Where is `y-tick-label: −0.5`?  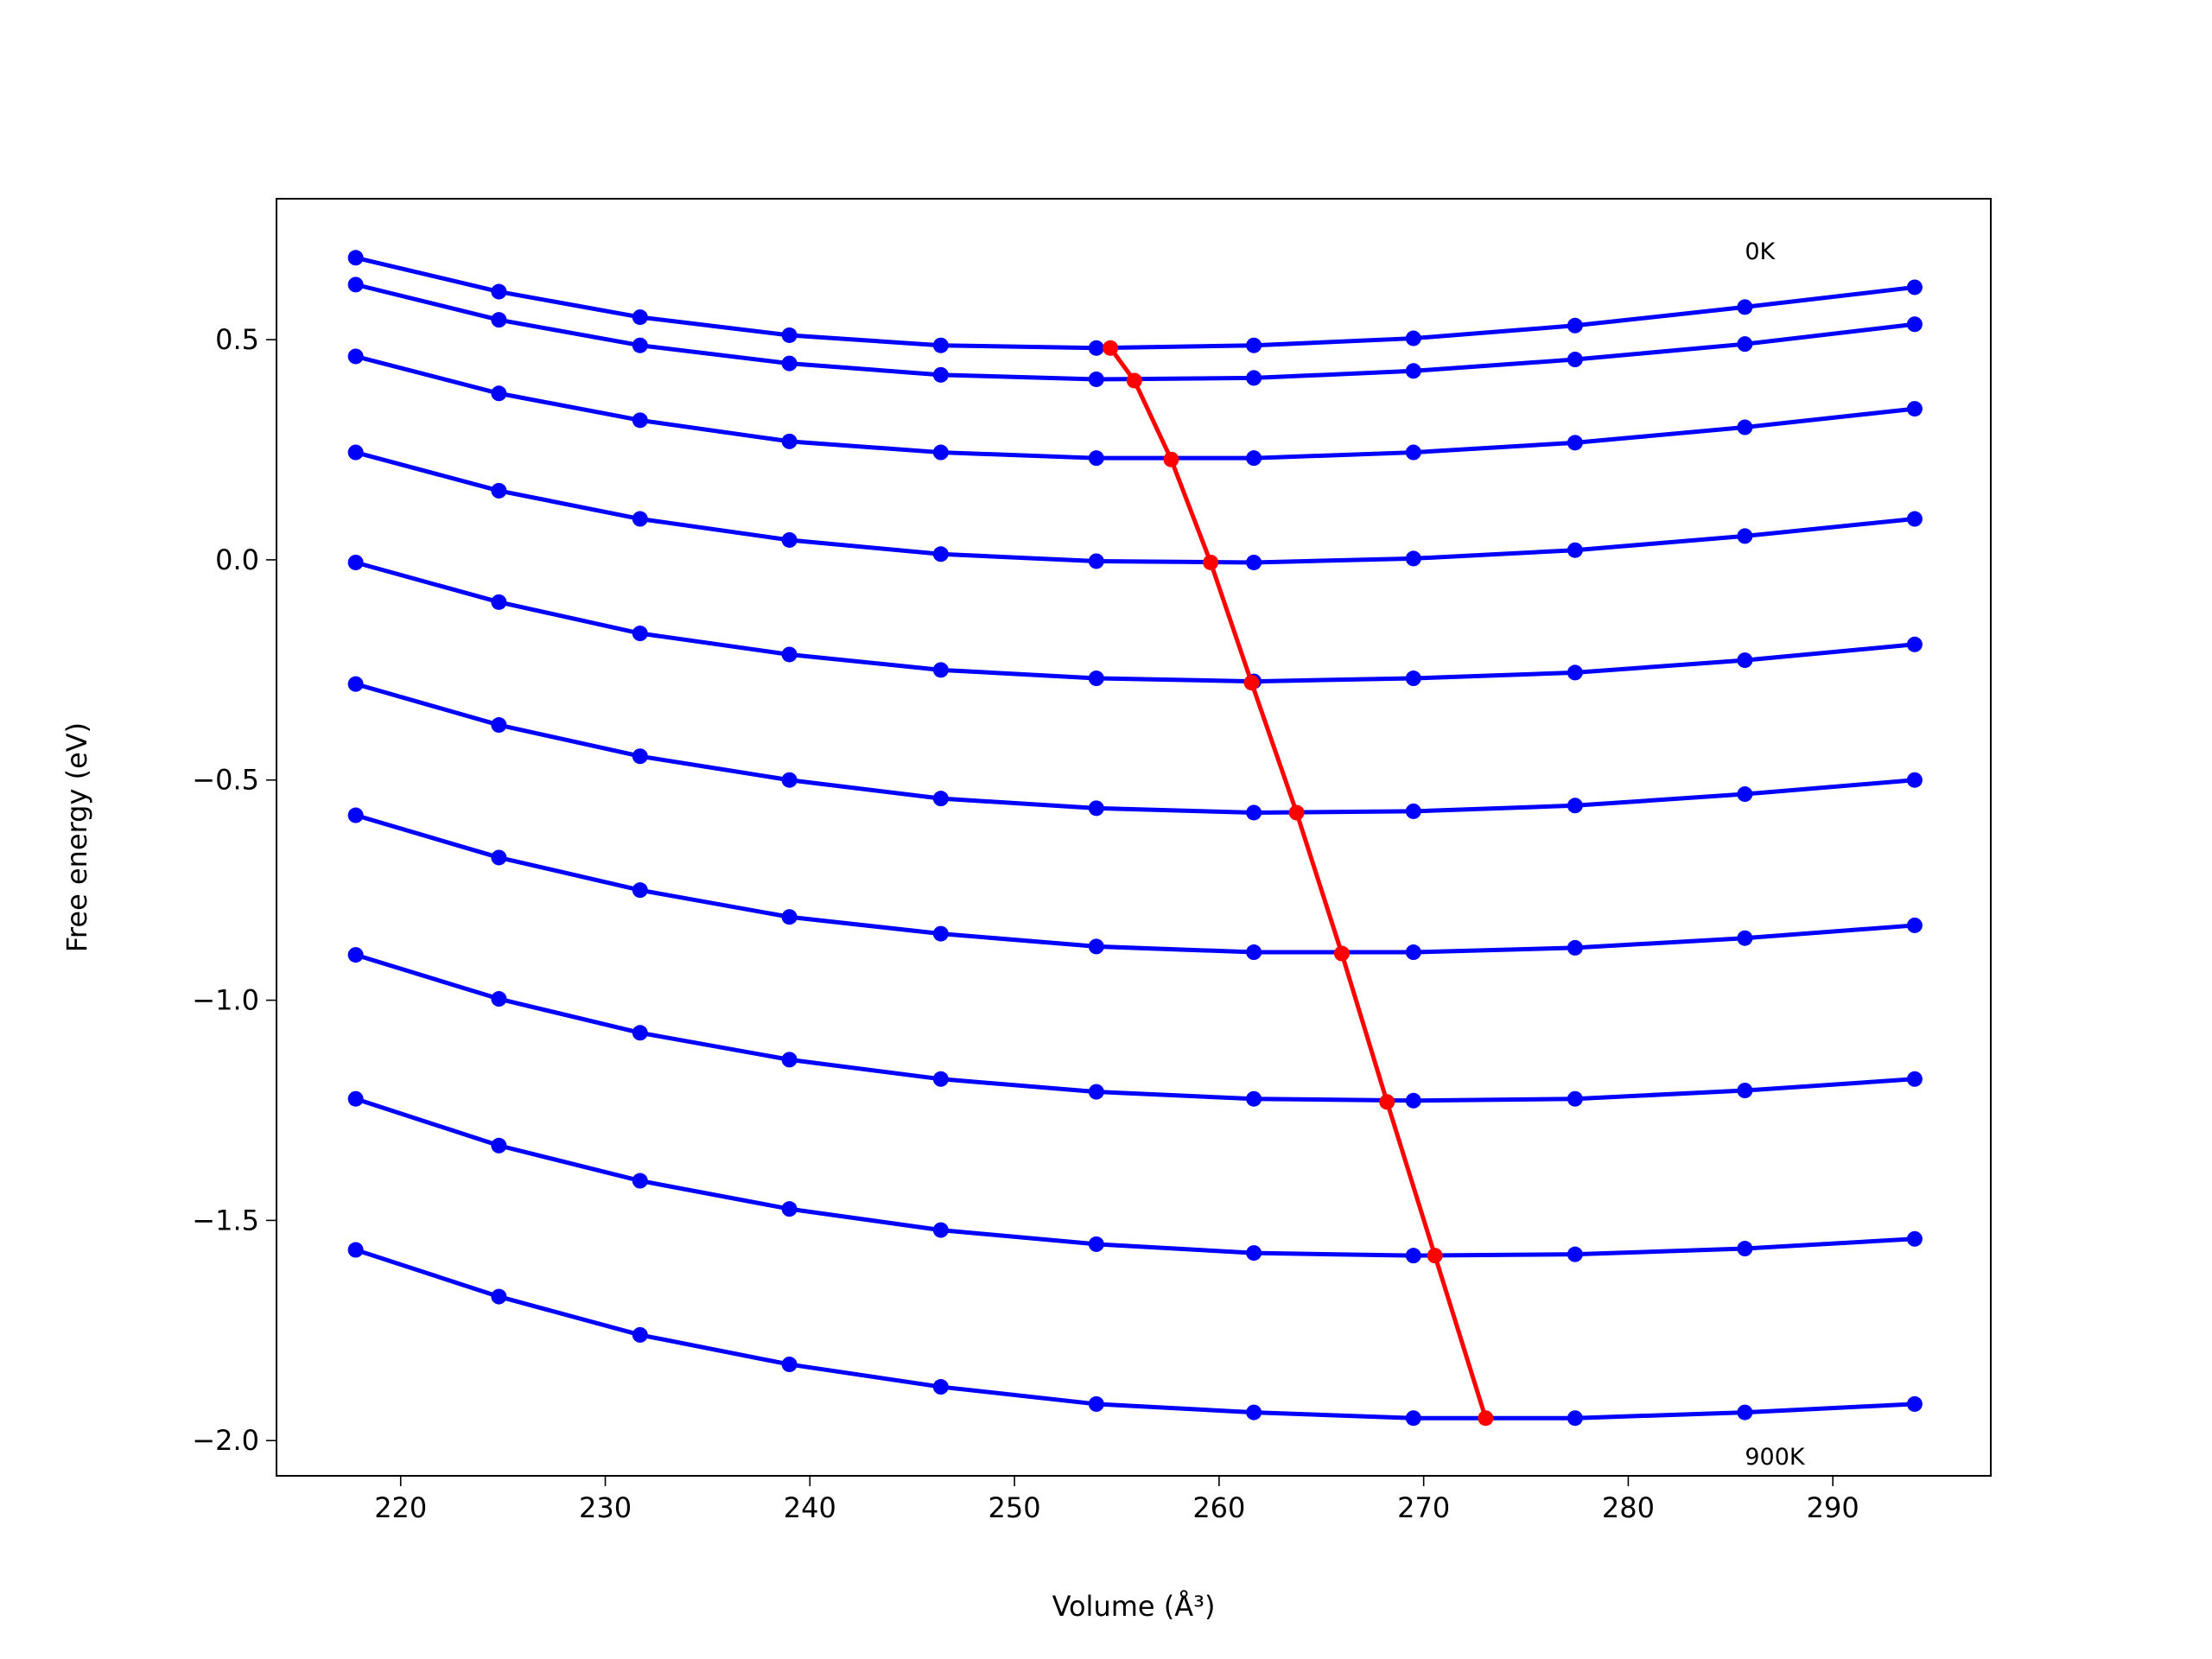 y-tick-label: −0.5 is located at coordinates (225, 780).